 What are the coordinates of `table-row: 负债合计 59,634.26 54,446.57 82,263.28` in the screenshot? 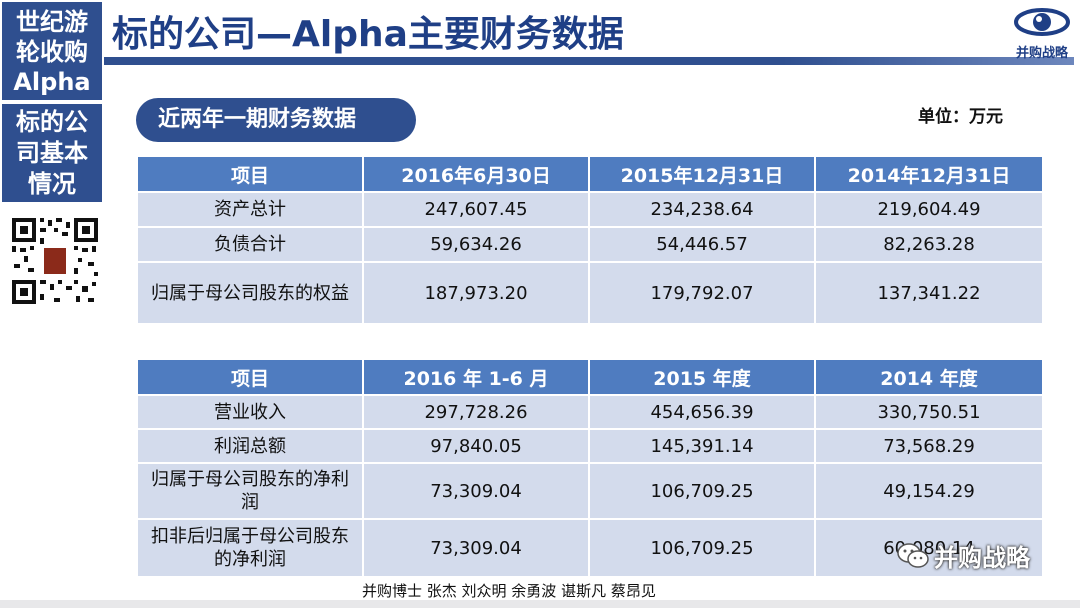 It's located at (590, 244).